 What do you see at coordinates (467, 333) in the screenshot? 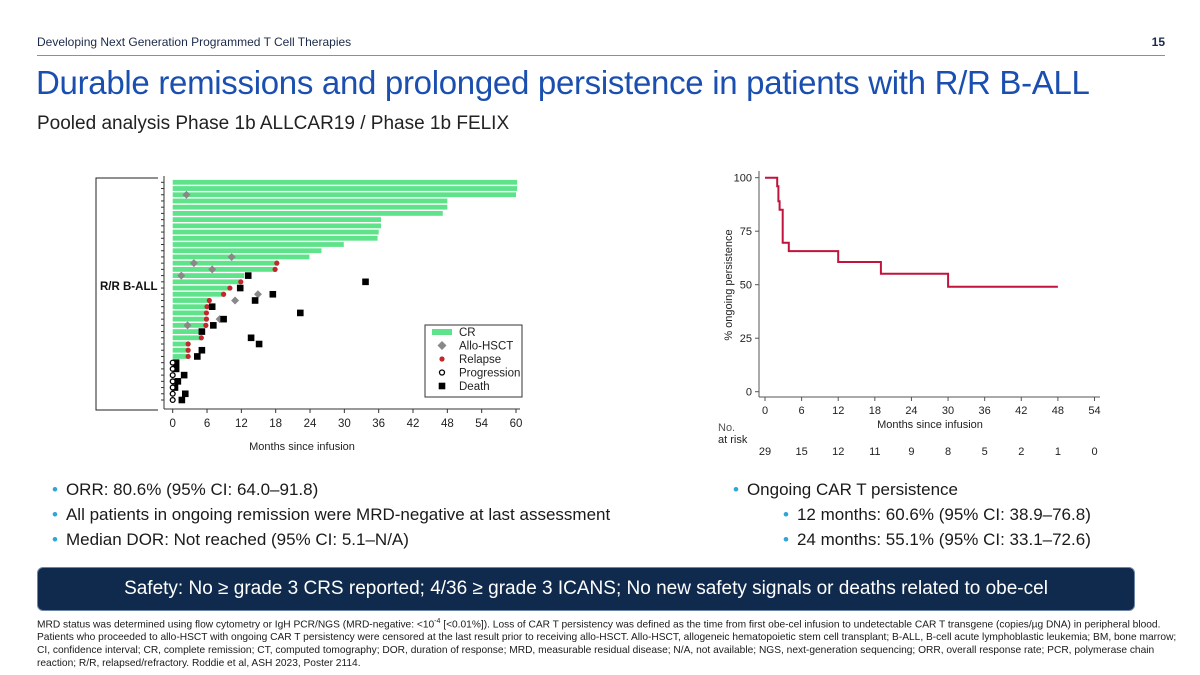
I see `legend-label: CR` at bounding box center [467, 333].